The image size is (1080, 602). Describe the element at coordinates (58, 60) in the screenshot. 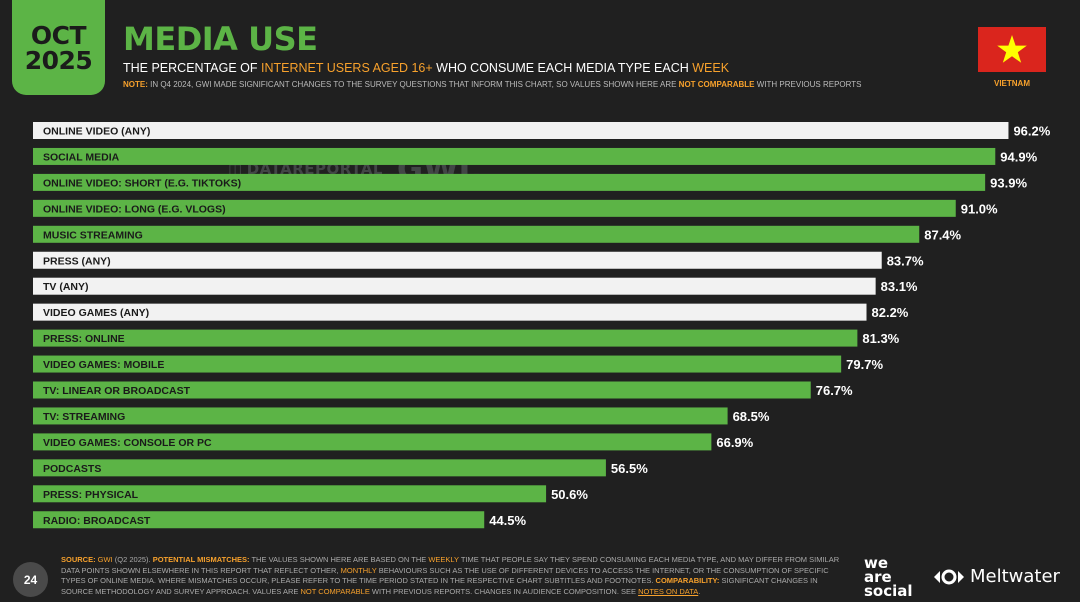

I see `date-year: 2025` at that location.